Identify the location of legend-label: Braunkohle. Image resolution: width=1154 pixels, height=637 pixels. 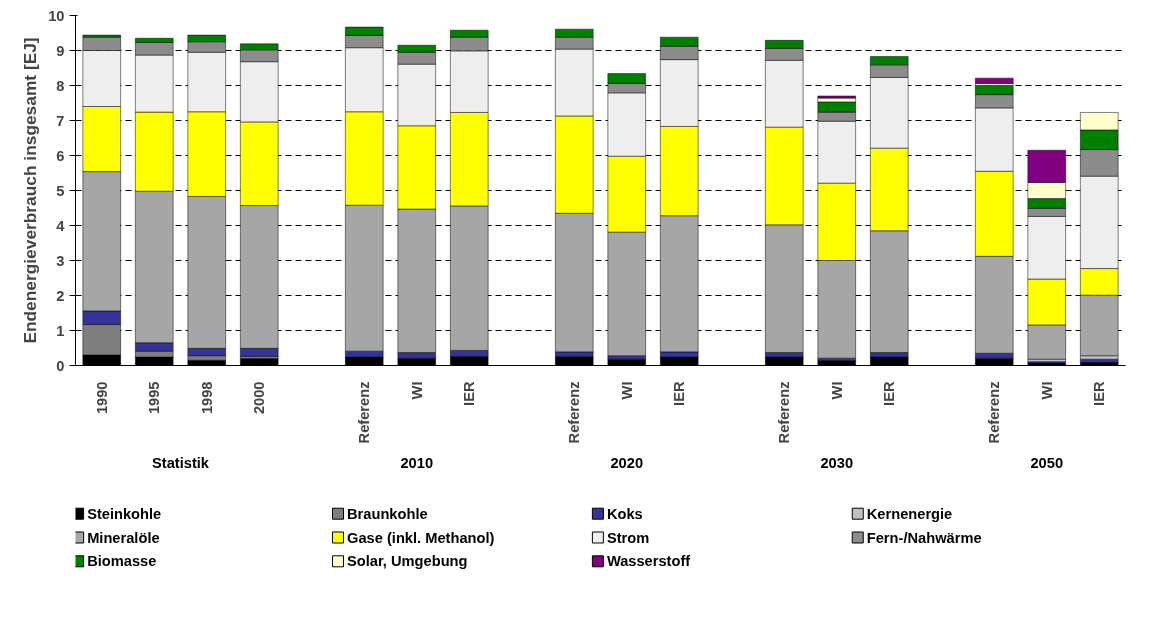
(387, 513).